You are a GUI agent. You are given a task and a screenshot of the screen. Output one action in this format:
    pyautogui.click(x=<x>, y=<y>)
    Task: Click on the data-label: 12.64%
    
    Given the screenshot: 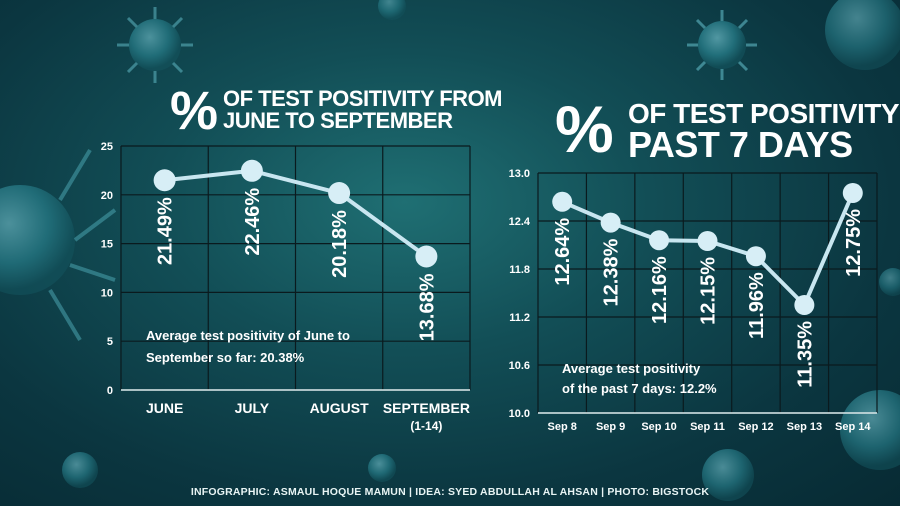 What is the action you would take?
    pyautogui.click(x=563, y=252)
    